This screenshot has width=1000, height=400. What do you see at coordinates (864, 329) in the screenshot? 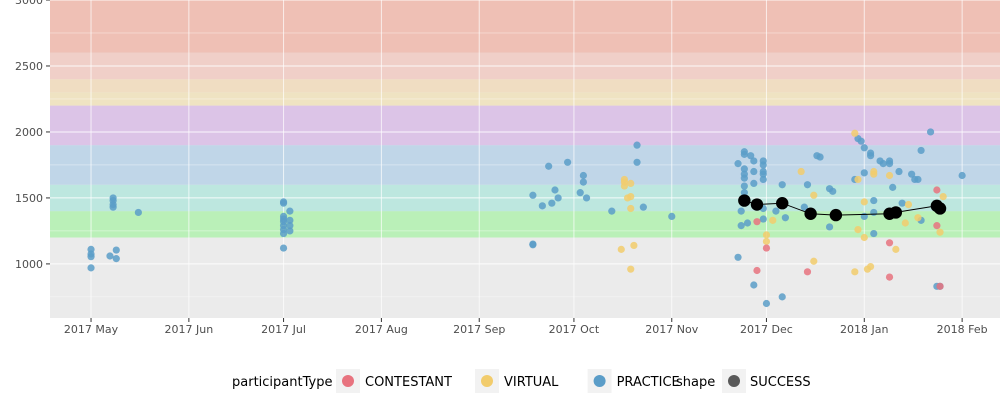
I see `x-tick-label: 2018 Jan` at bounding box center [864, 329].